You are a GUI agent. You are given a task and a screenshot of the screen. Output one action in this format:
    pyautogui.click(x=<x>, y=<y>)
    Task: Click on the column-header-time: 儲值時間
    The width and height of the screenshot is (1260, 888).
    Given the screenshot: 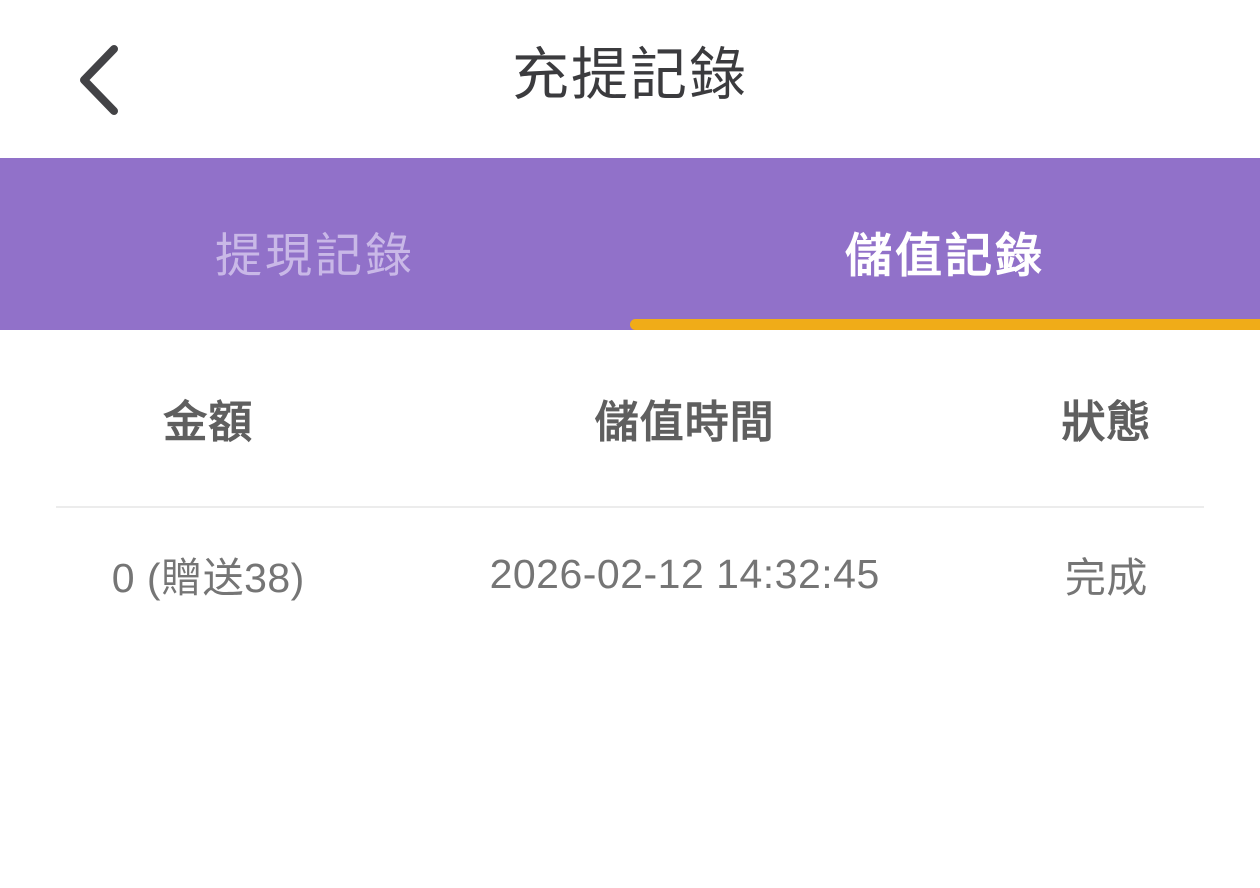 What is the action you would take?
    pyautogui.click(x=684, y=422)
    